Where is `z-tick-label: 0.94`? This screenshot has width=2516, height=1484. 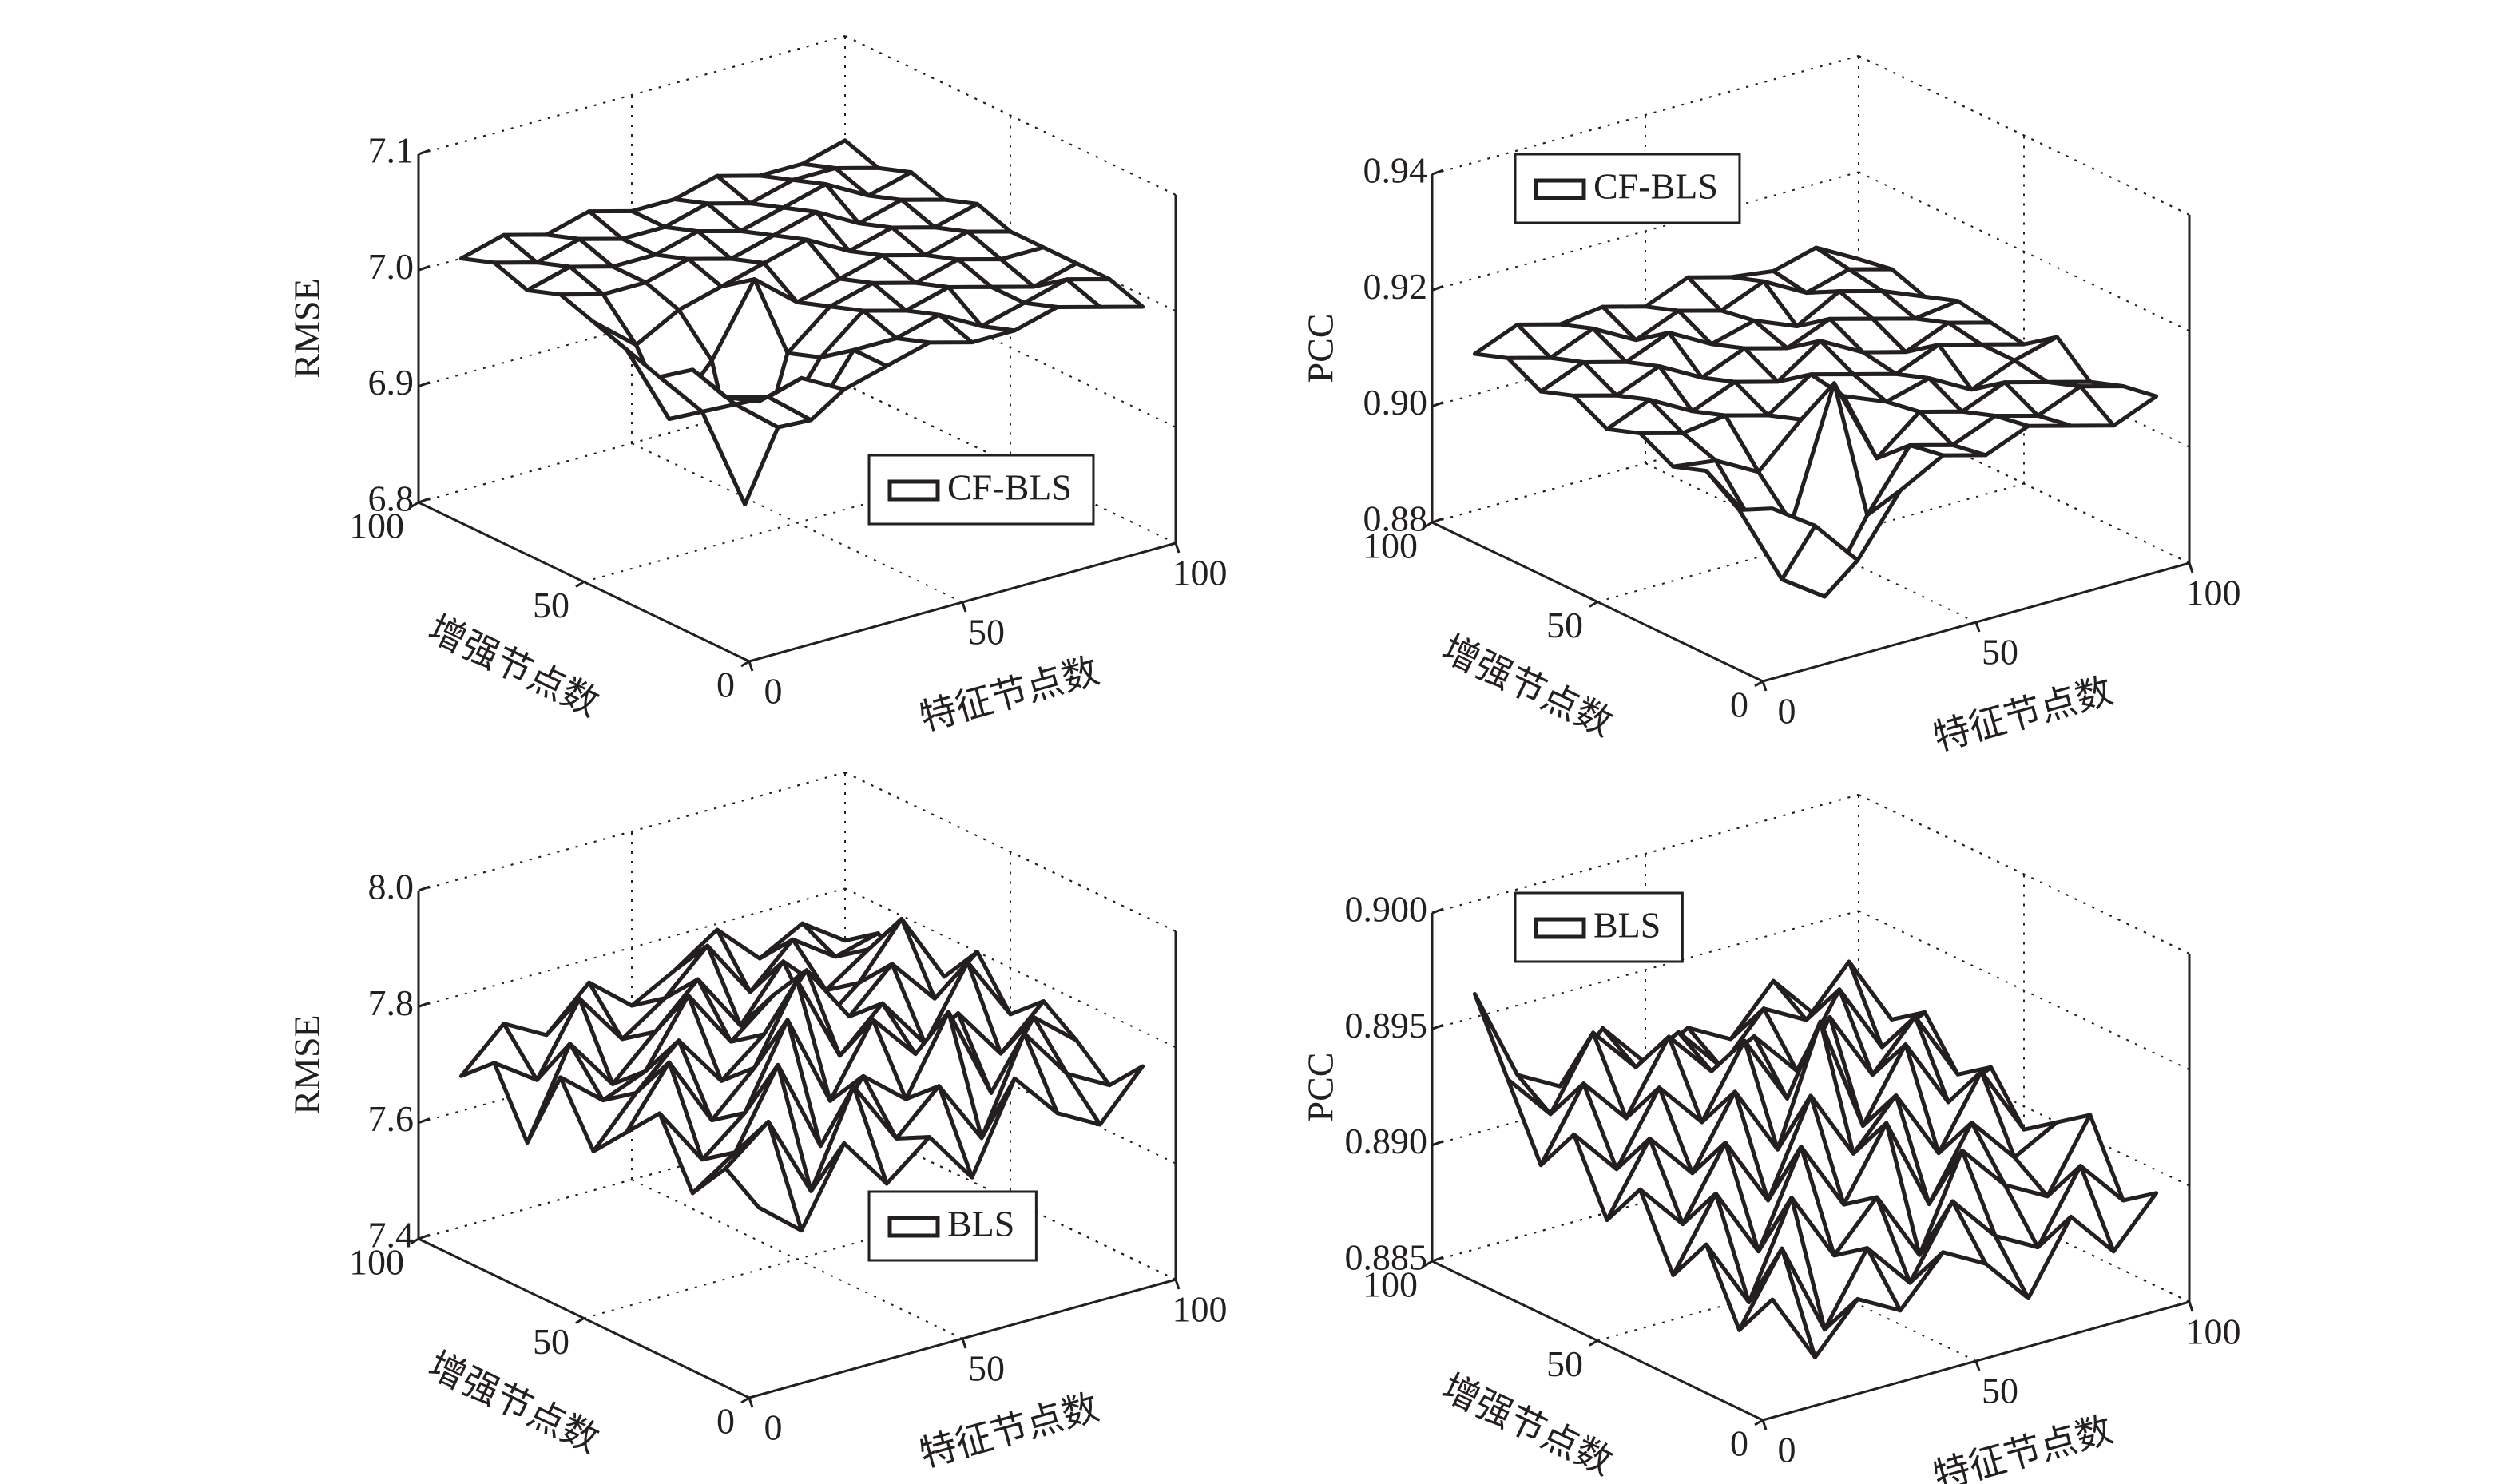 z-tick-label: 0.94 is located at coordinates (1395, 170).